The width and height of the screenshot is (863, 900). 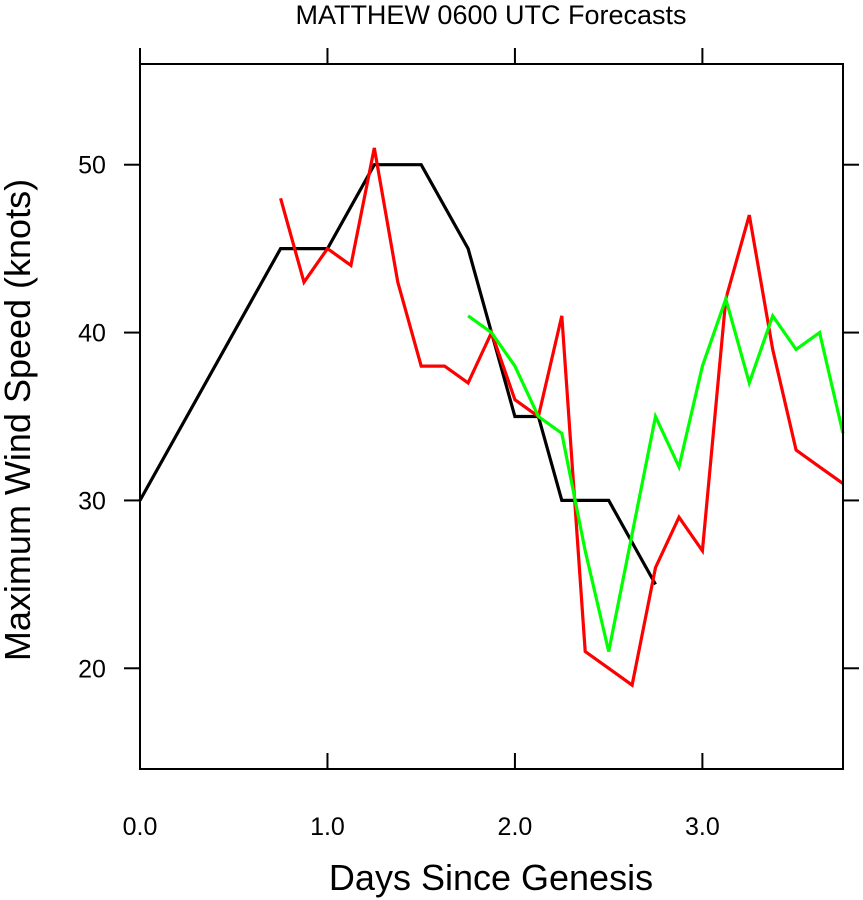 What do you see at coordinates (92, 501) in the screenshot?
I see `y-tick-label: 30` at bounding box center [92, 501].